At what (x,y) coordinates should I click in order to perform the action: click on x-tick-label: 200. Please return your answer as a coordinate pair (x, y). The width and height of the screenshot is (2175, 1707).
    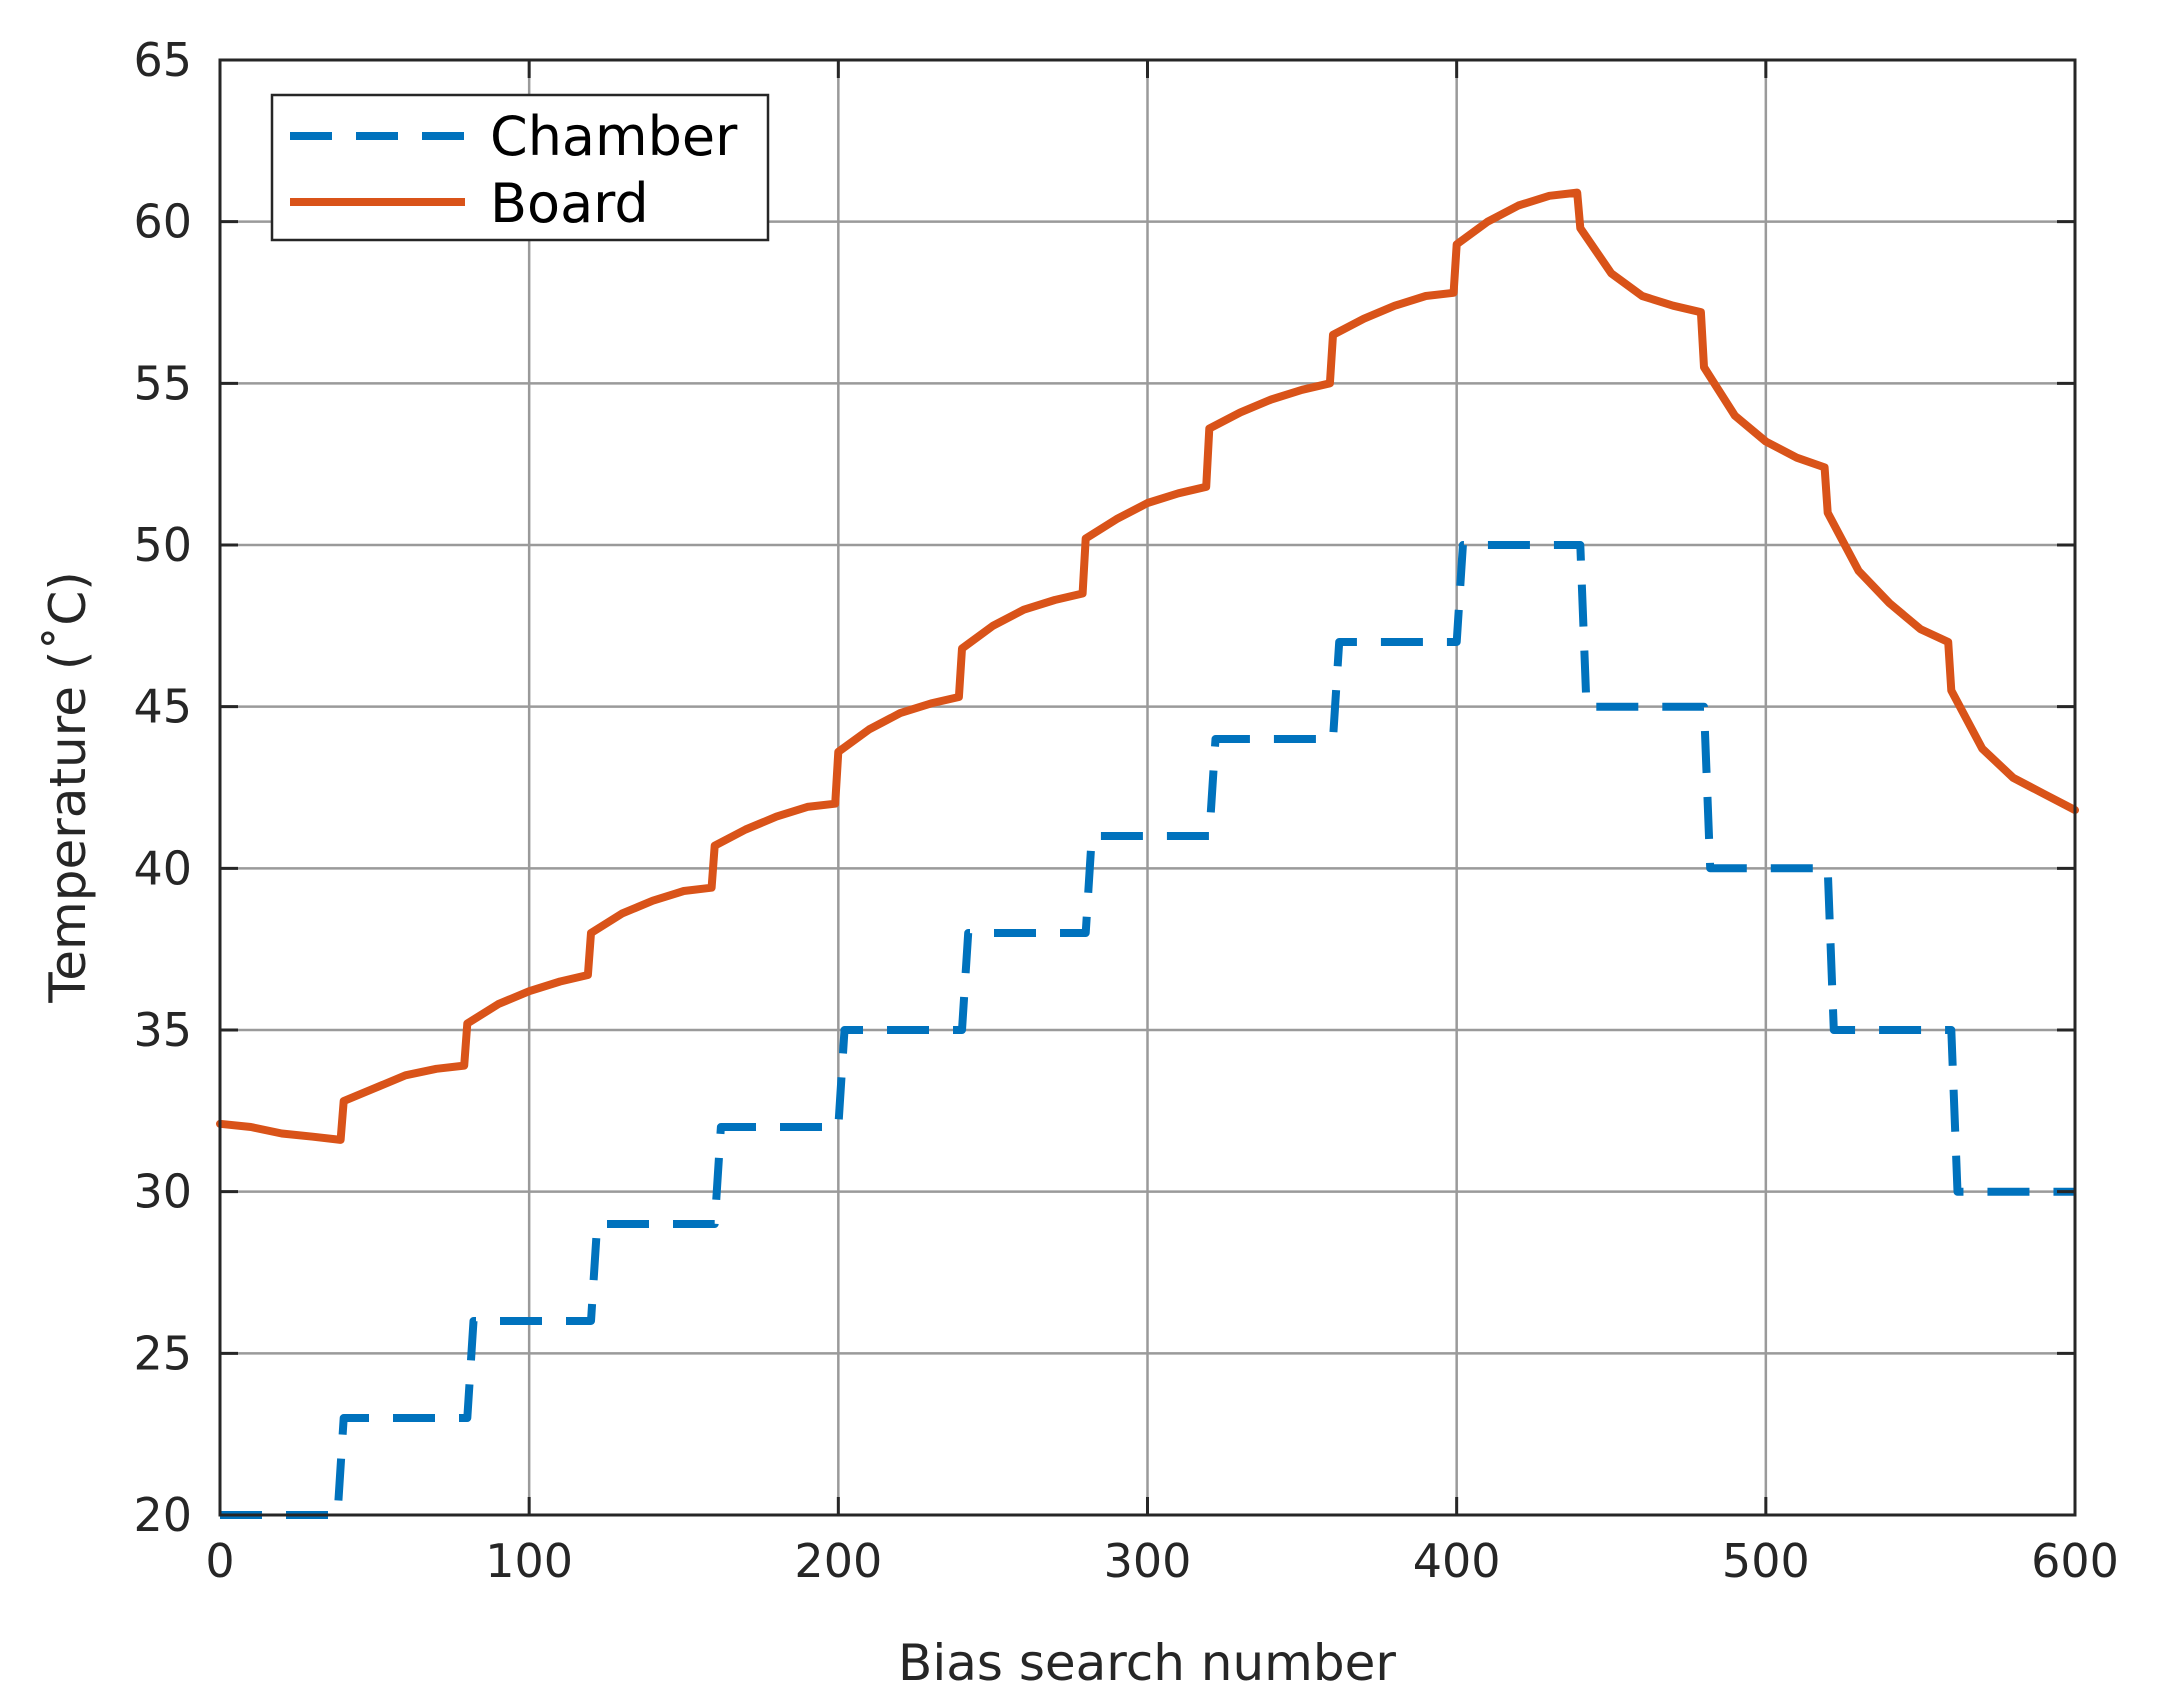
    Looking at the image, I should click on (838, 1561).